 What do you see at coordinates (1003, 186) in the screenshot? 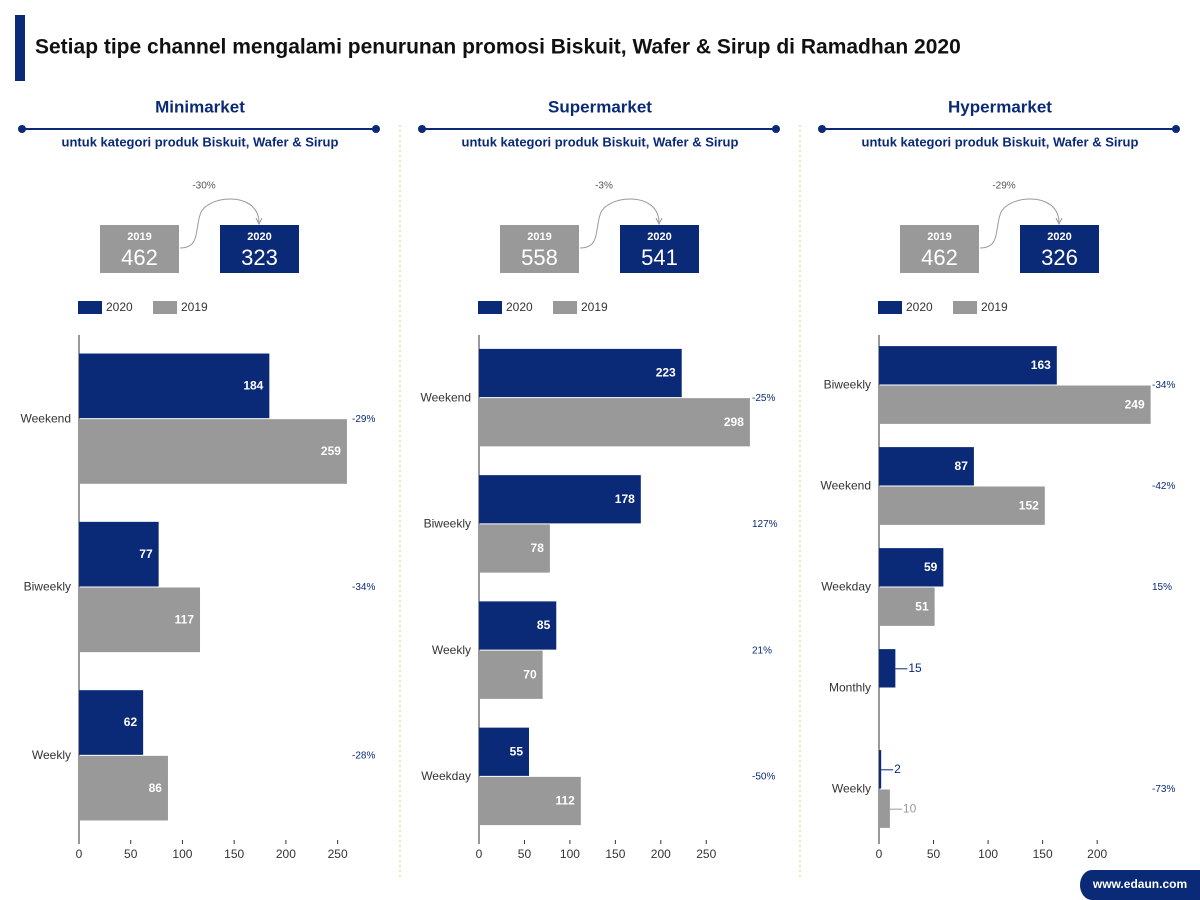
I see `summary-change: -29%` at bounding box center [1003, 186].